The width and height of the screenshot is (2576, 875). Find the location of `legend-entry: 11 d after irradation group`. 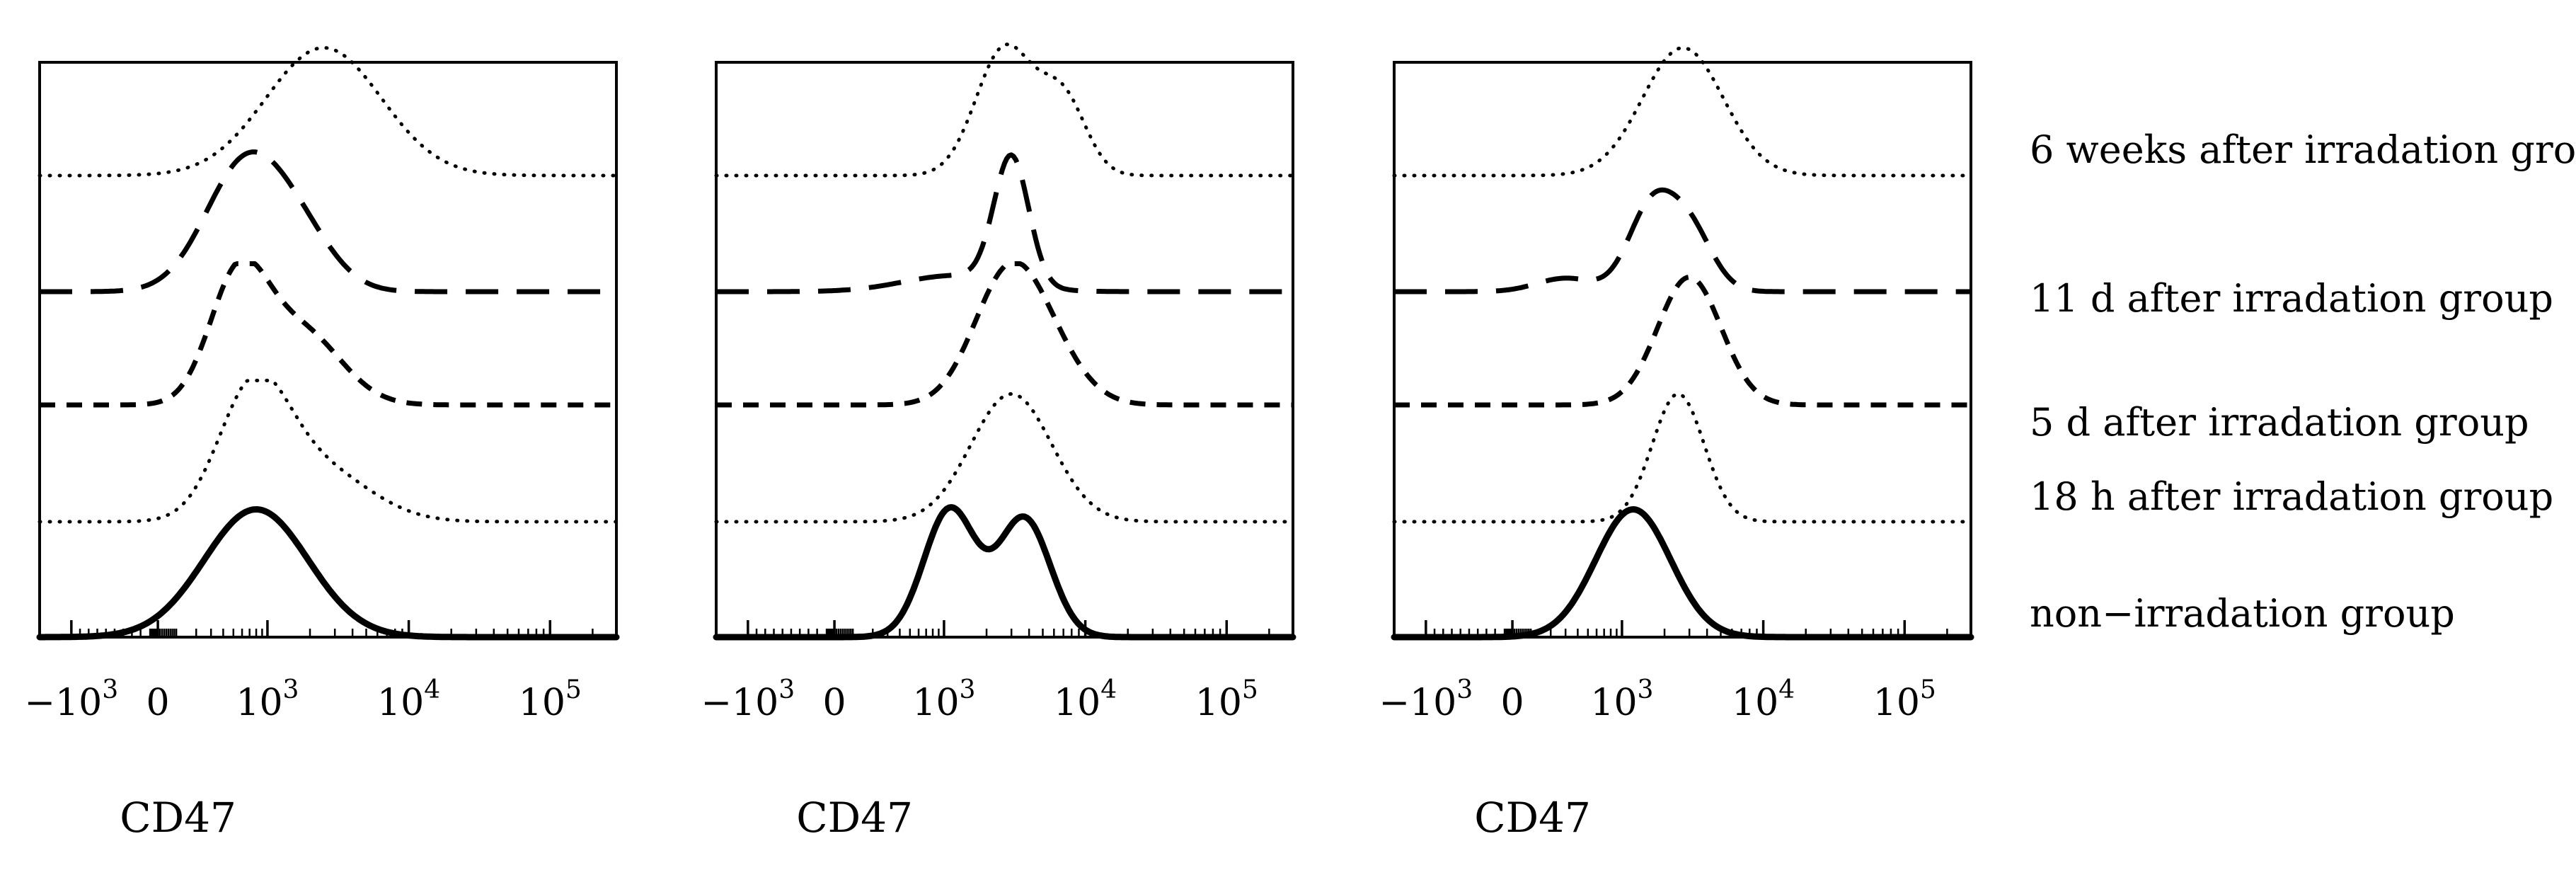

legend-entry: 11 d after irradation group is located at coordinates (2292, 298).